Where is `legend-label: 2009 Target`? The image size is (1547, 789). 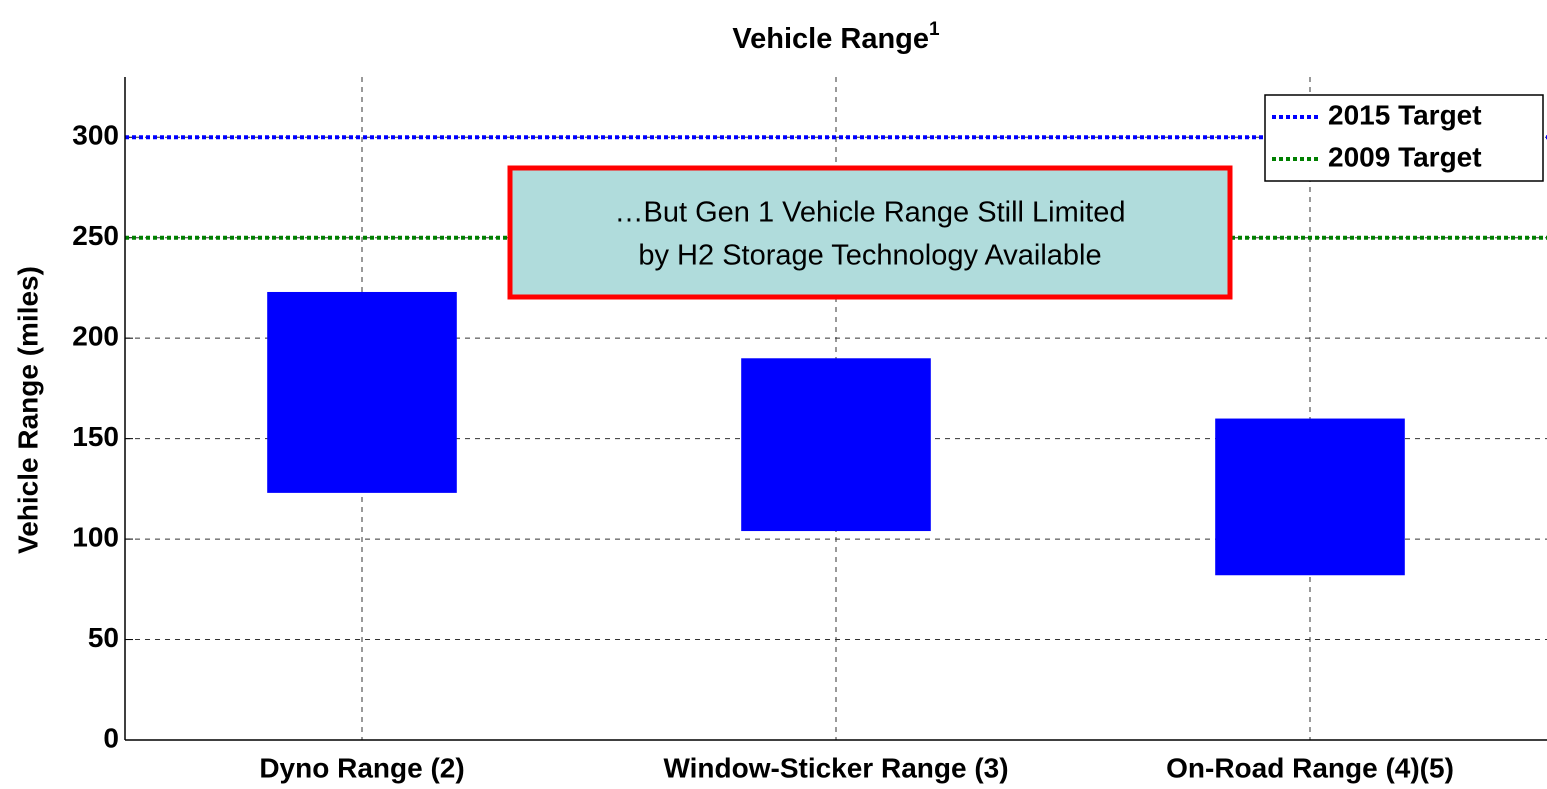 legend-label: 2009 Target is located at coordinates (1405, 156).